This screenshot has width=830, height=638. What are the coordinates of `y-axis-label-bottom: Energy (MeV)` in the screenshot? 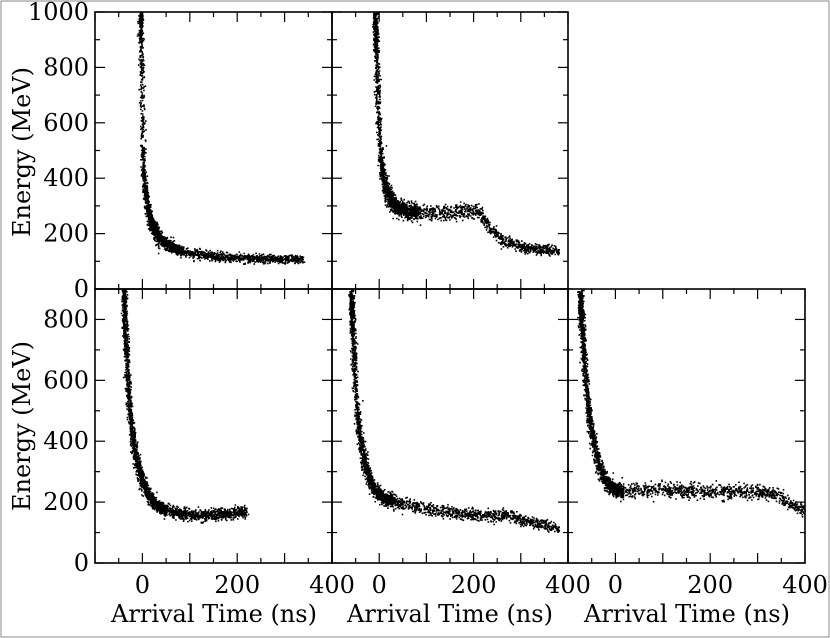 It's located at (22, 426).